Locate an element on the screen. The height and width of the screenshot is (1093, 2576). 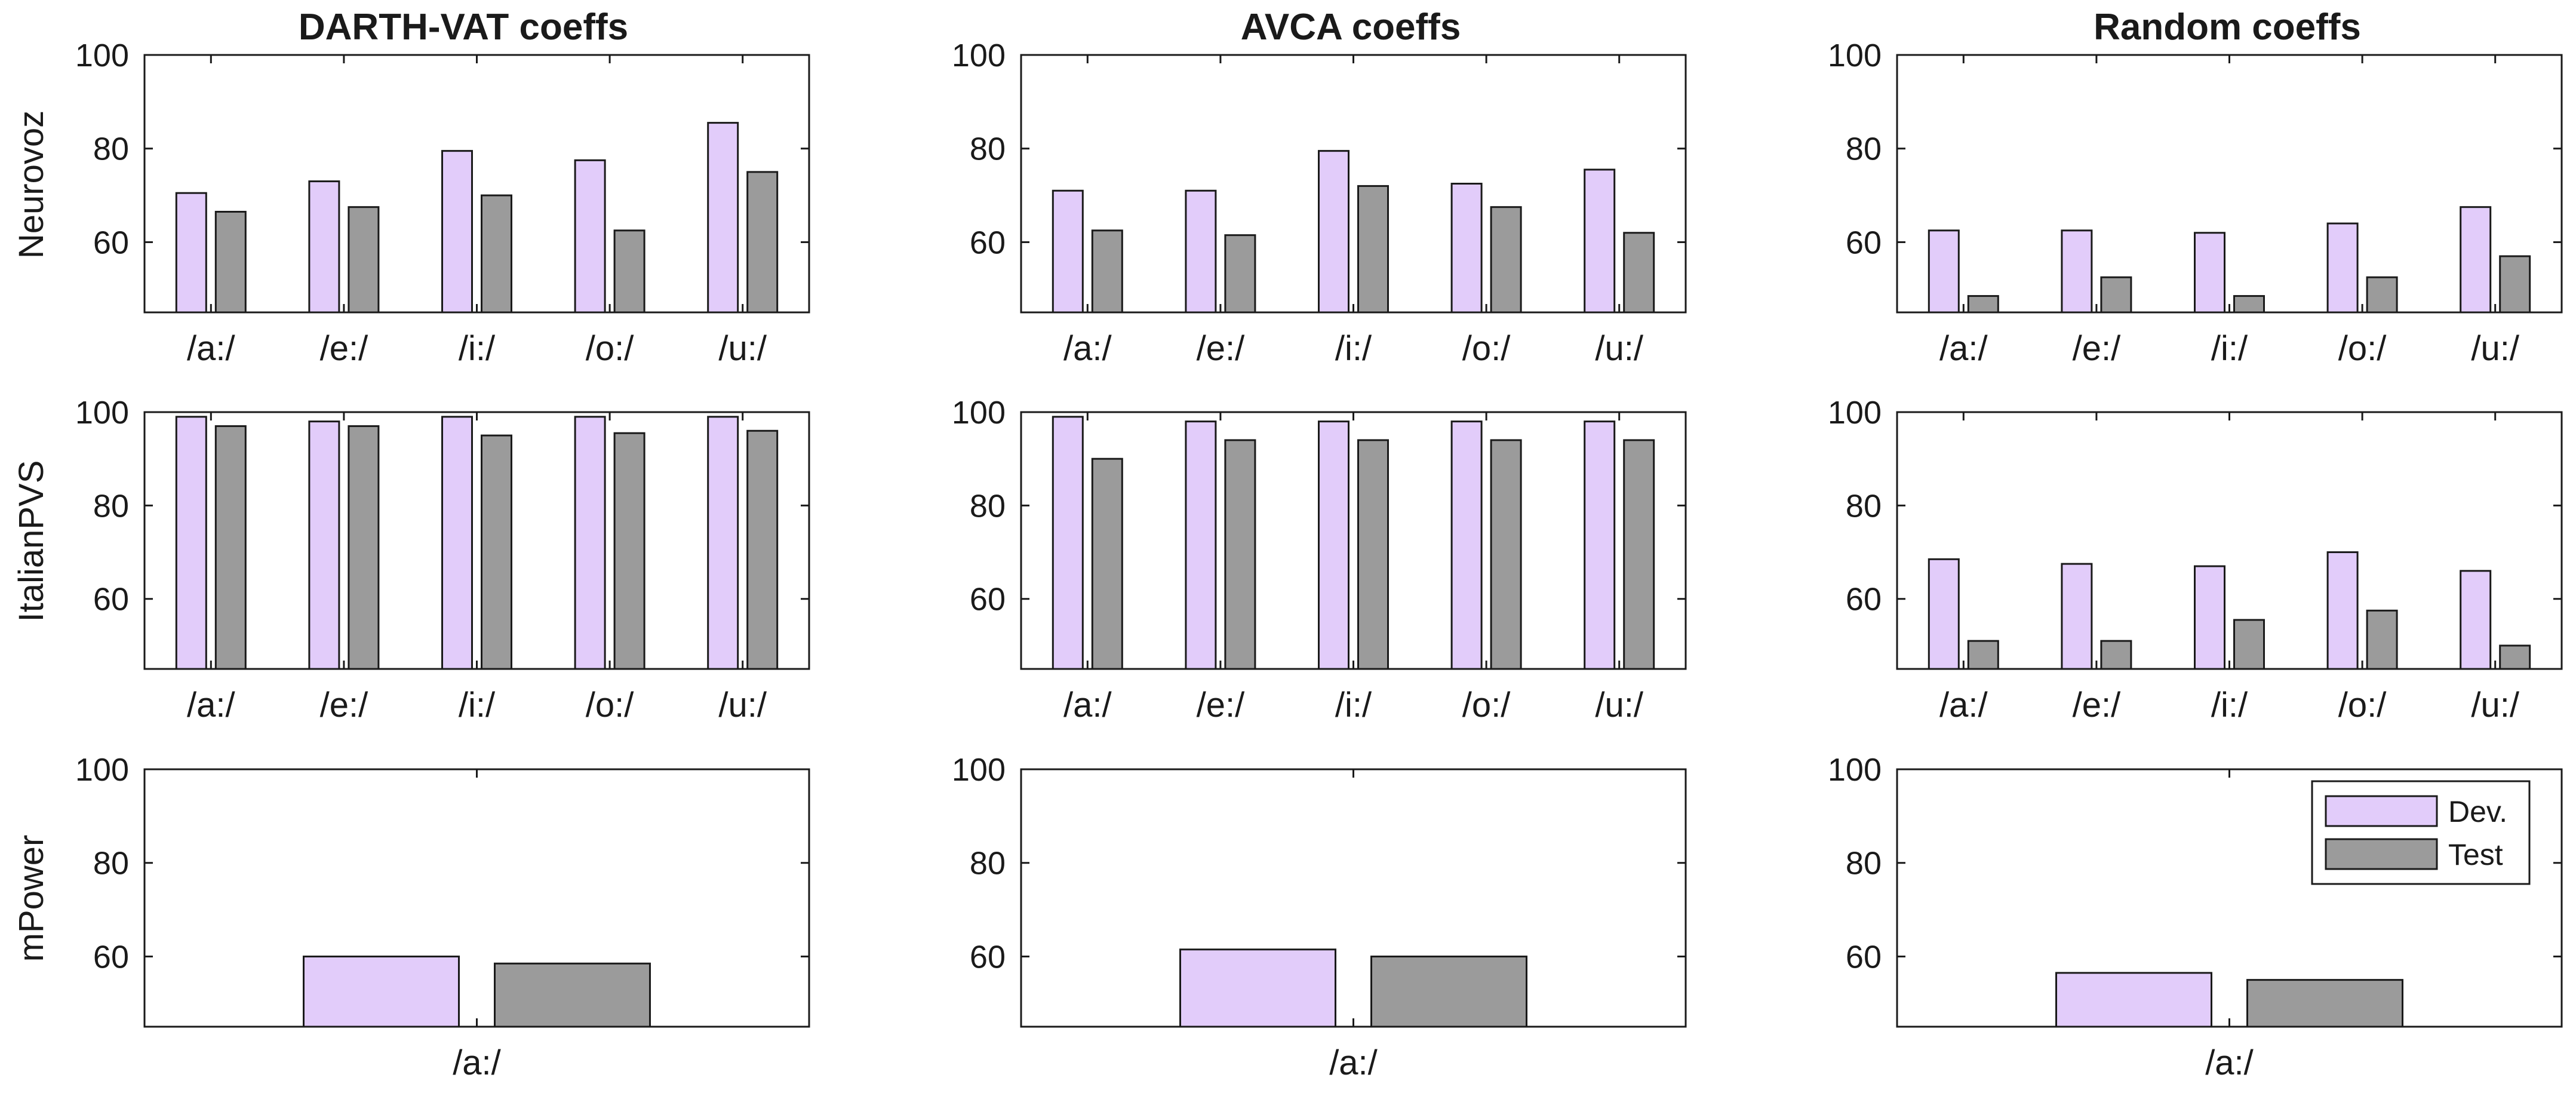
legend: Dev. Test is located at coordinates (2421, 832).